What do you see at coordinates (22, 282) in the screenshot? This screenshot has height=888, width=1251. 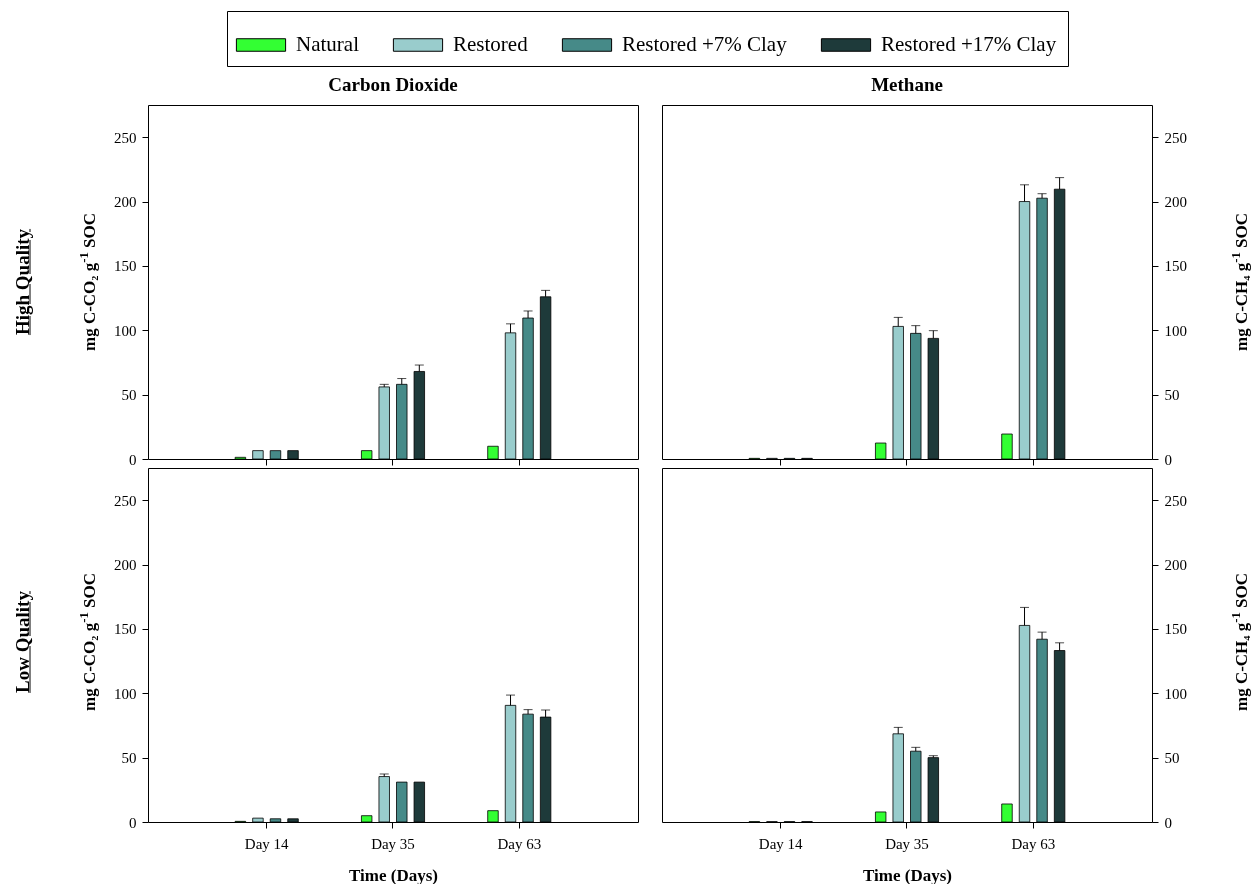 I see `text: High Quality` at bounding box center [22, 282].